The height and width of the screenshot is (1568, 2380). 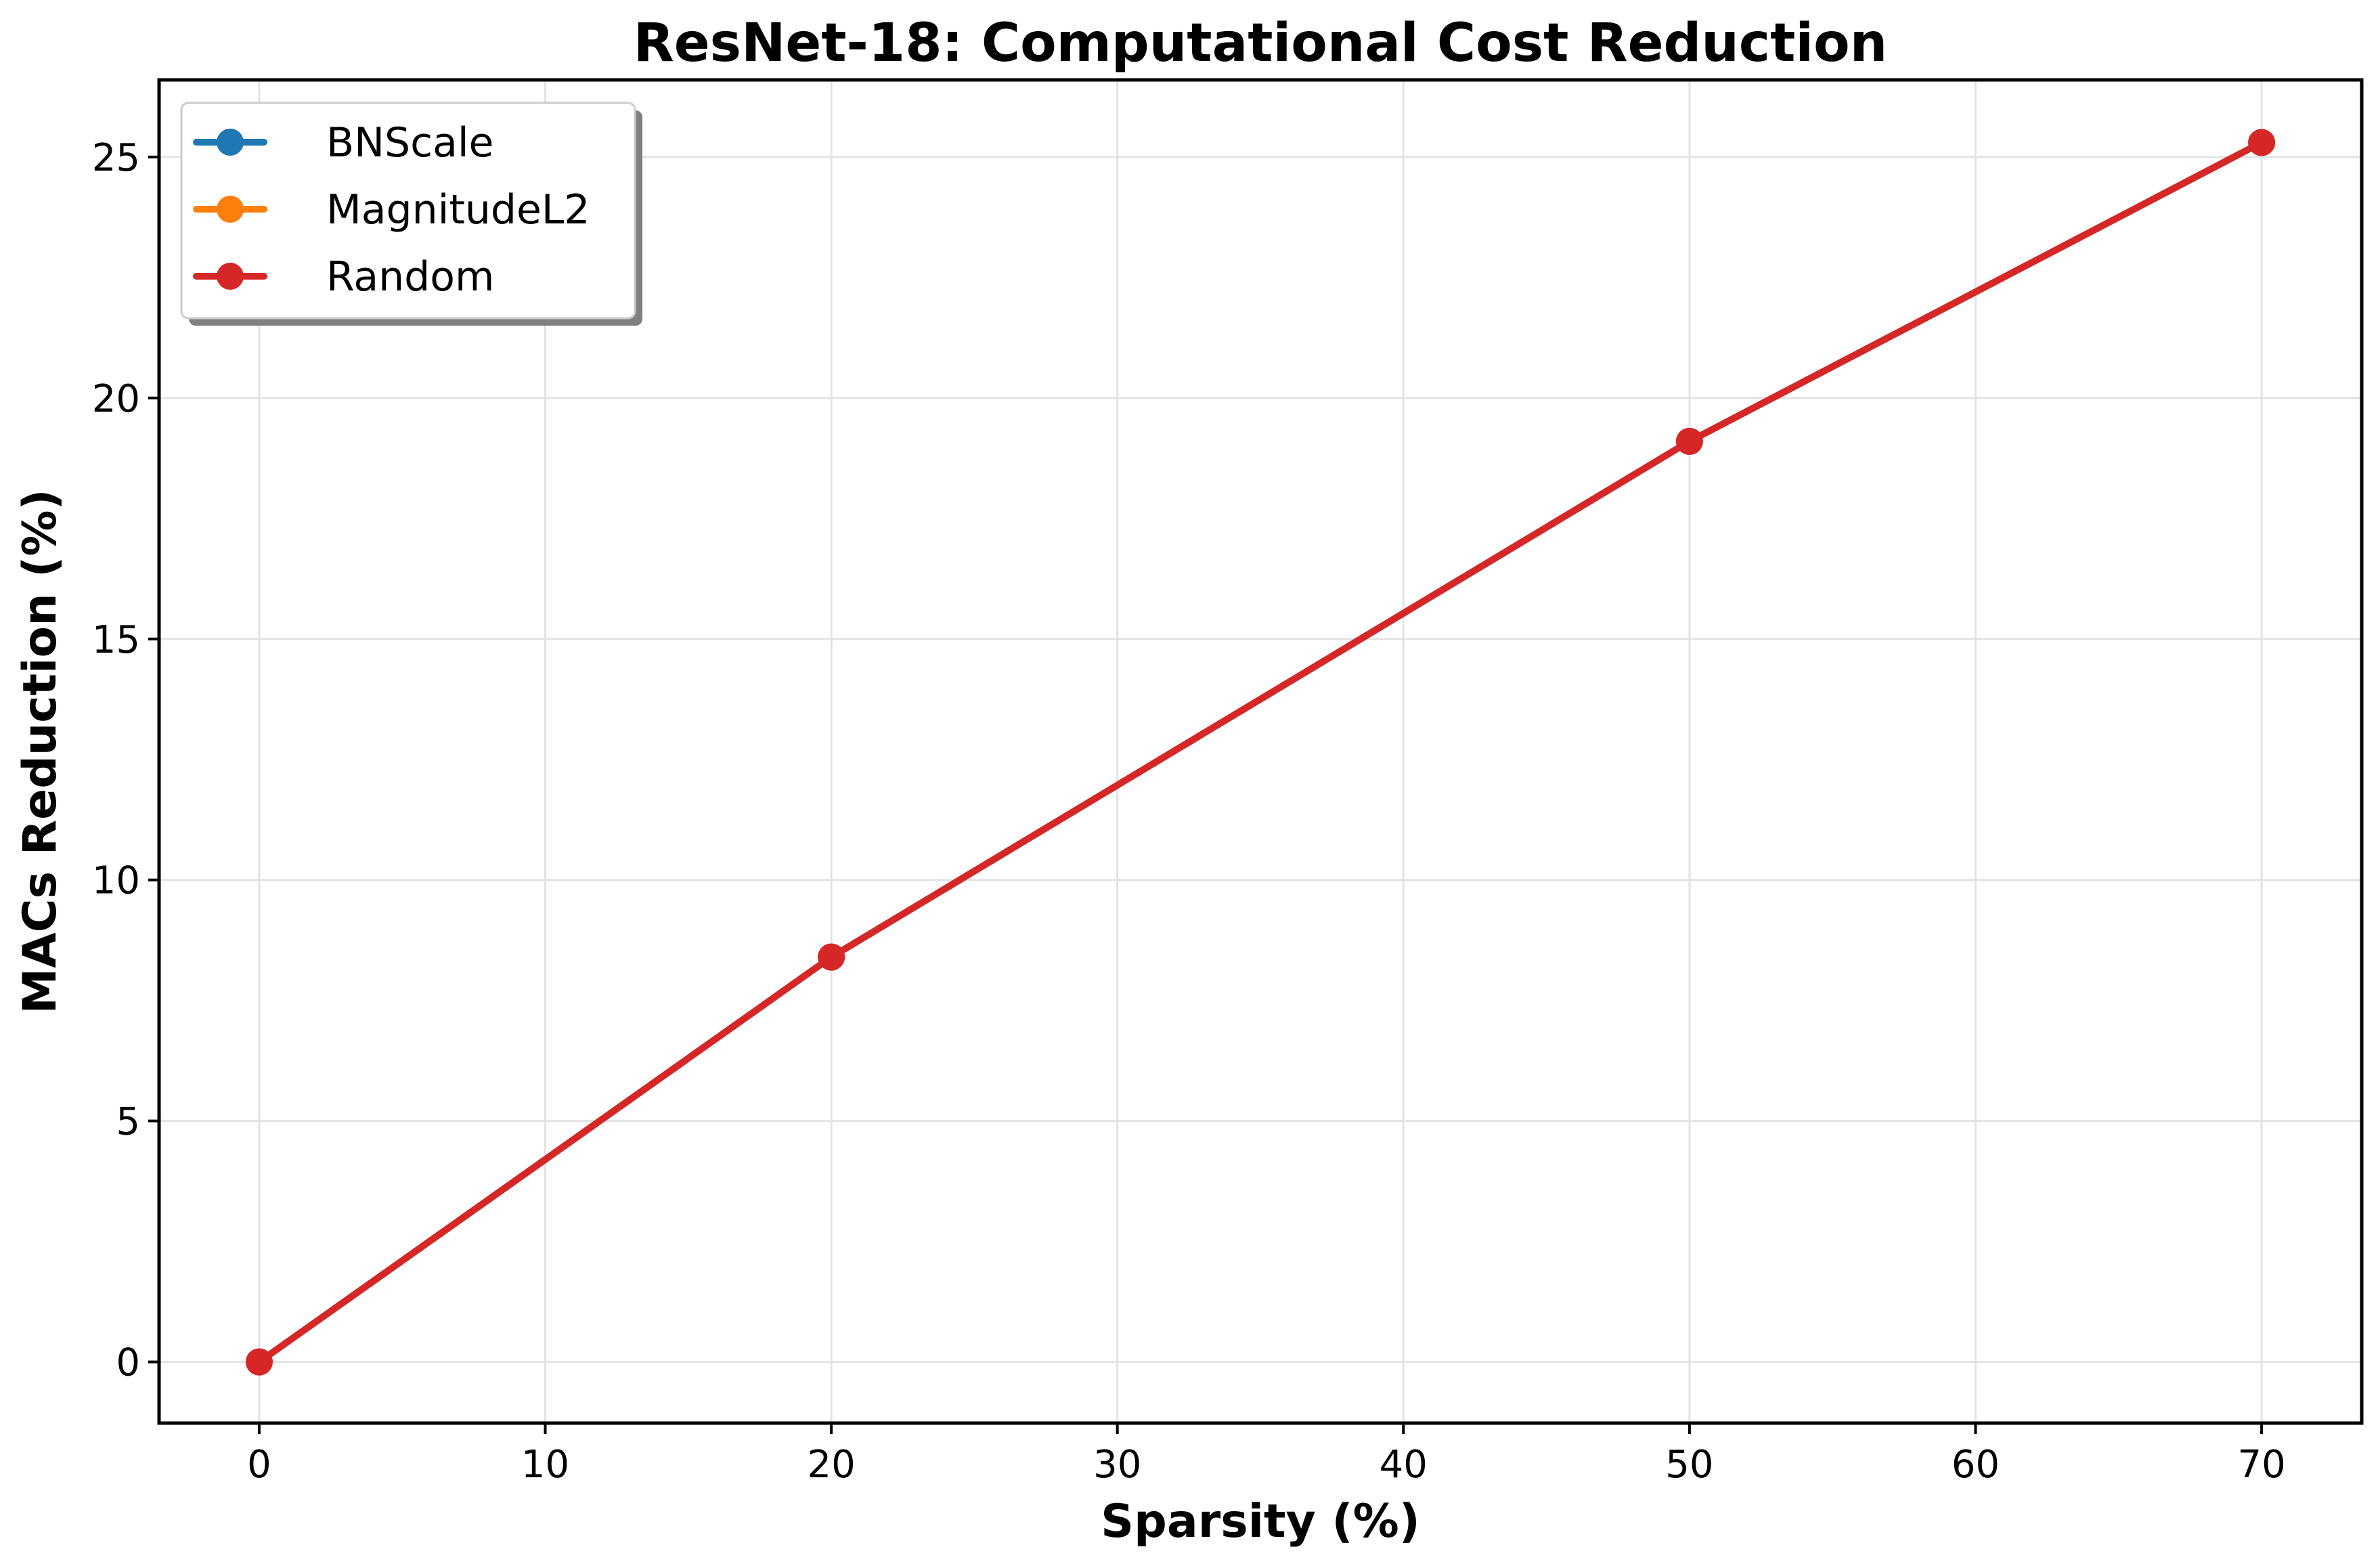 I want to click on x-tick-label: 20, so click(x=831, y=1465).